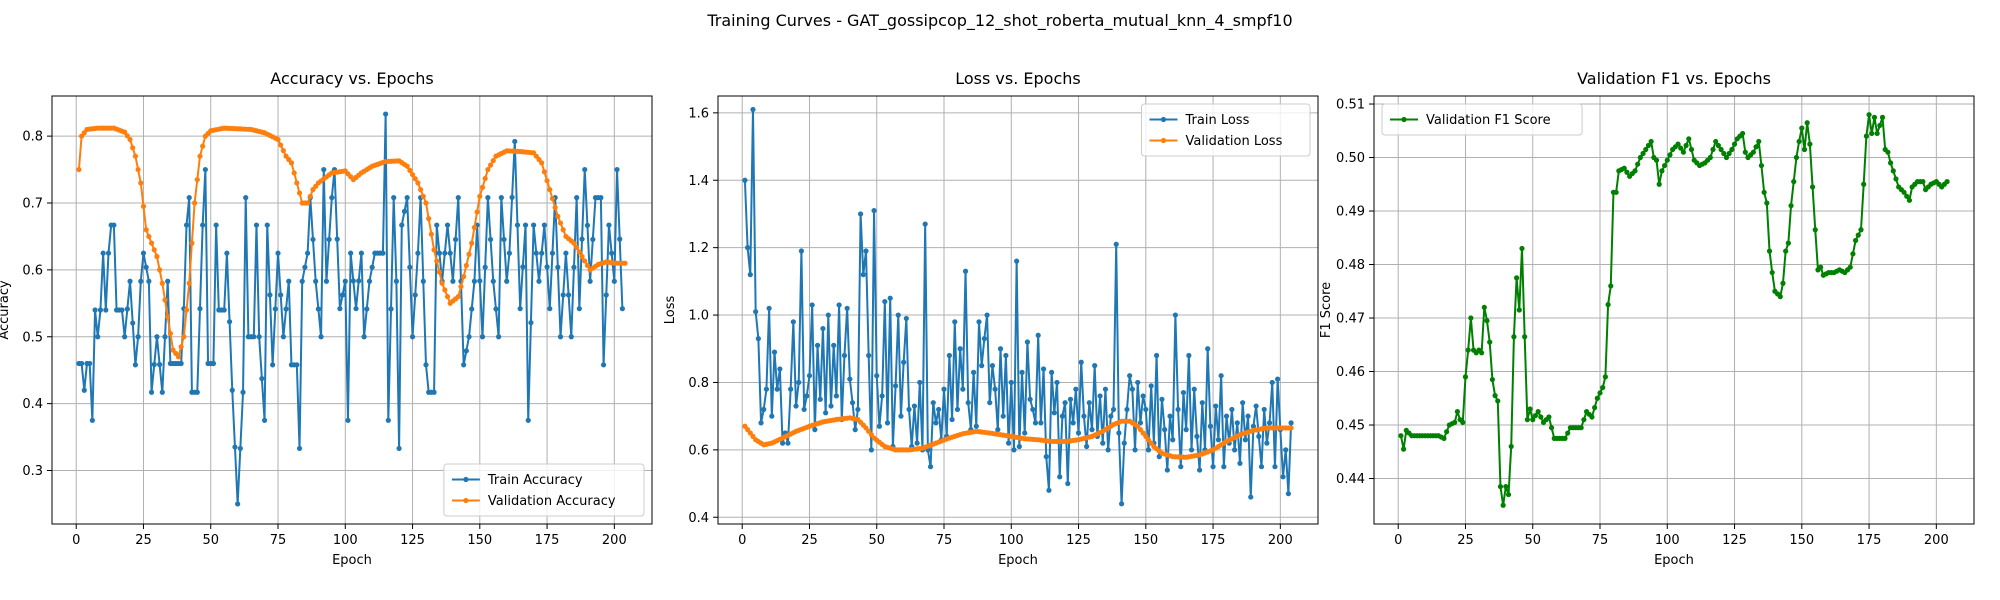  What do you see at coordinates (944, 540) in the screenshot?
I see `x-tick-label: 75` at bounding box center [944, 540].